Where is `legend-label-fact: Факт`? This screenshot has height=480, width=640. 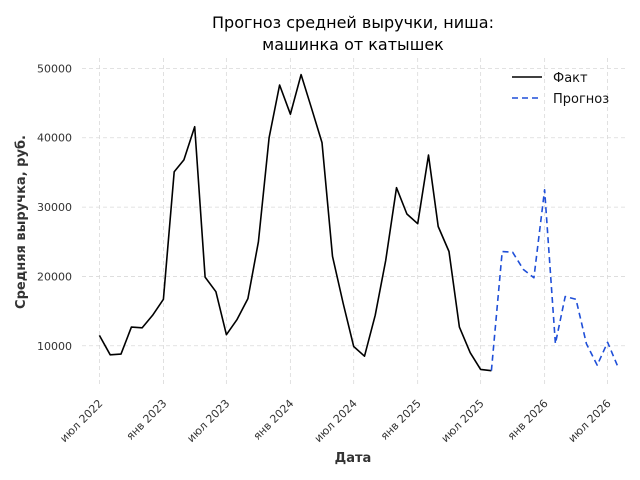 legend-label-fact: Факт is located at coordinates (570, 78).